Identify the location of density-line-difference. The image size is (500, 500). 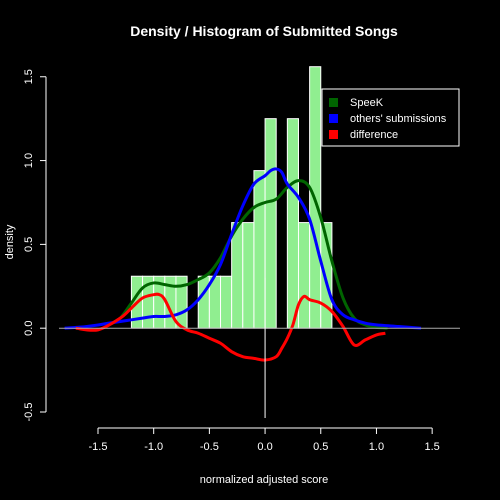
(230, 327).